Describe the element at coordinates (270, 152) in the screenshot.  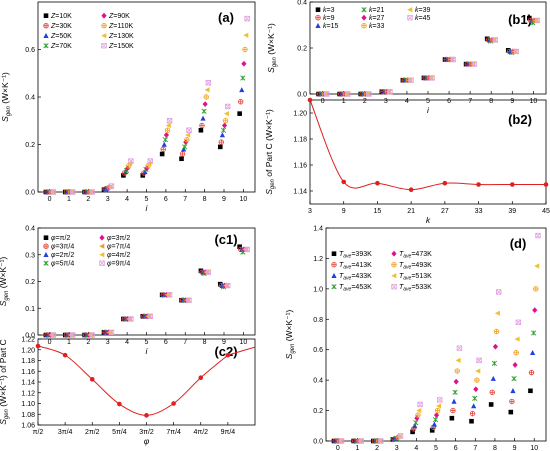
I see `y-axis-label: Sgen of Part C (W×K⁻¹)` at that location.